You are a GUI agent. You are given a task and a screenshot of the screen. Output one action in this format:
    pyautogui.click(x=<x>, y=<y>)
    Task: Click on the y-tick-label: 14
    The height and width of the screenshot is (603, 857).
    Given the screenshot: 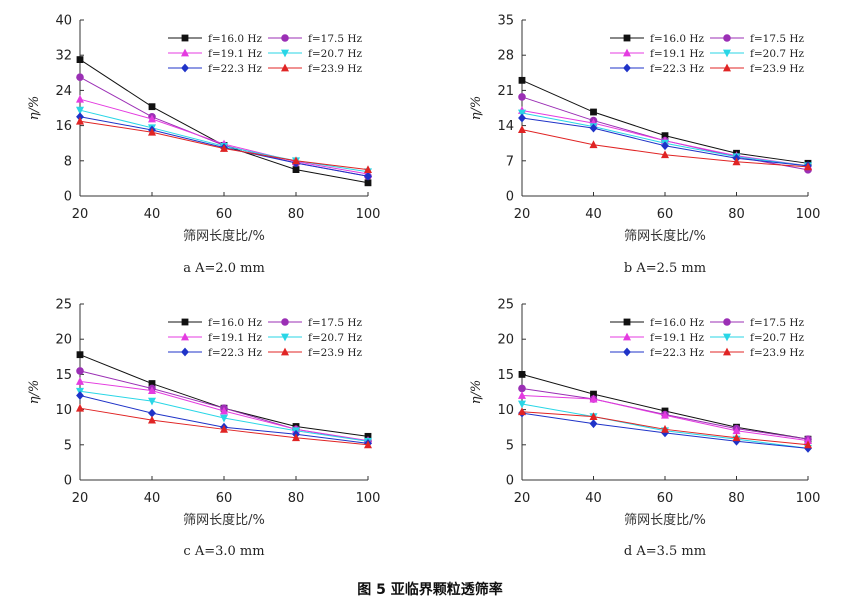 What is the action you would take?
    pyautogui.click(x=505, y=126)
    